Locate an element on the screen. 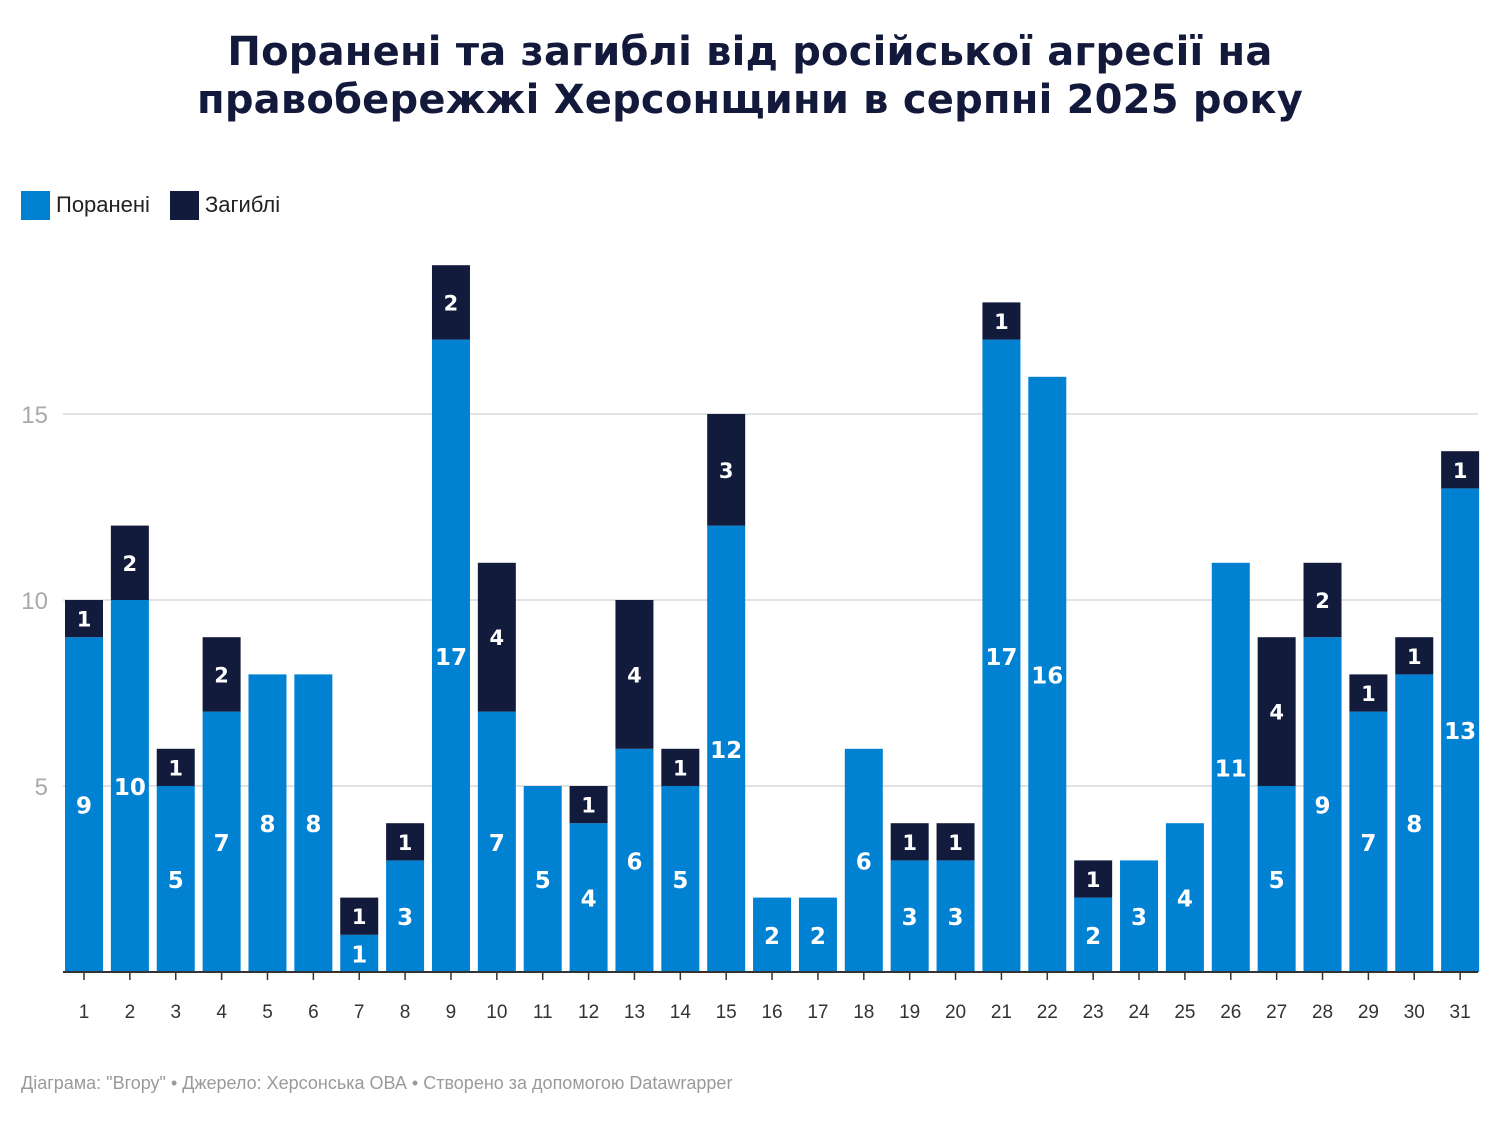  x-tick-label: 8 is located at coordinates (405, 1012).